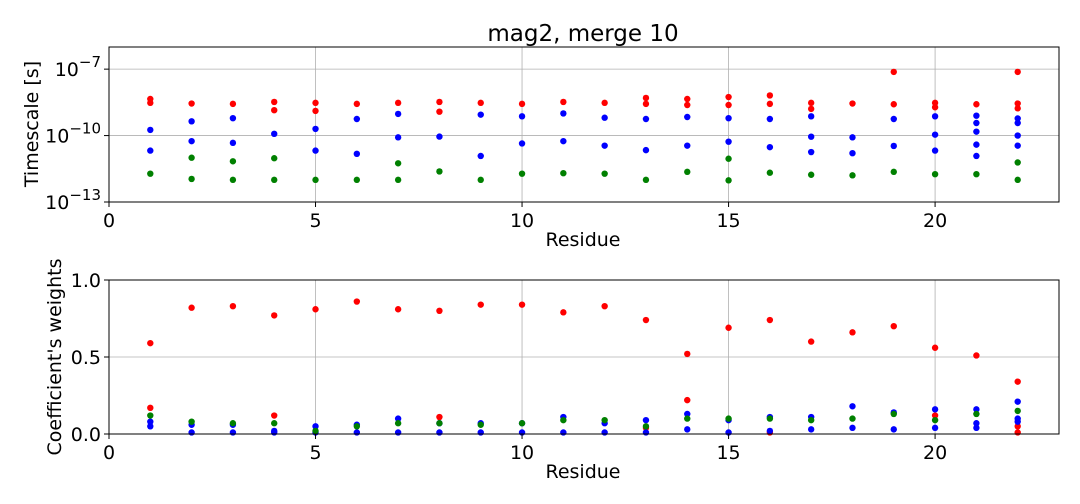 The image size is (1080, 504). I want to click on y-tick-label: 10−7, so click(78, 67).